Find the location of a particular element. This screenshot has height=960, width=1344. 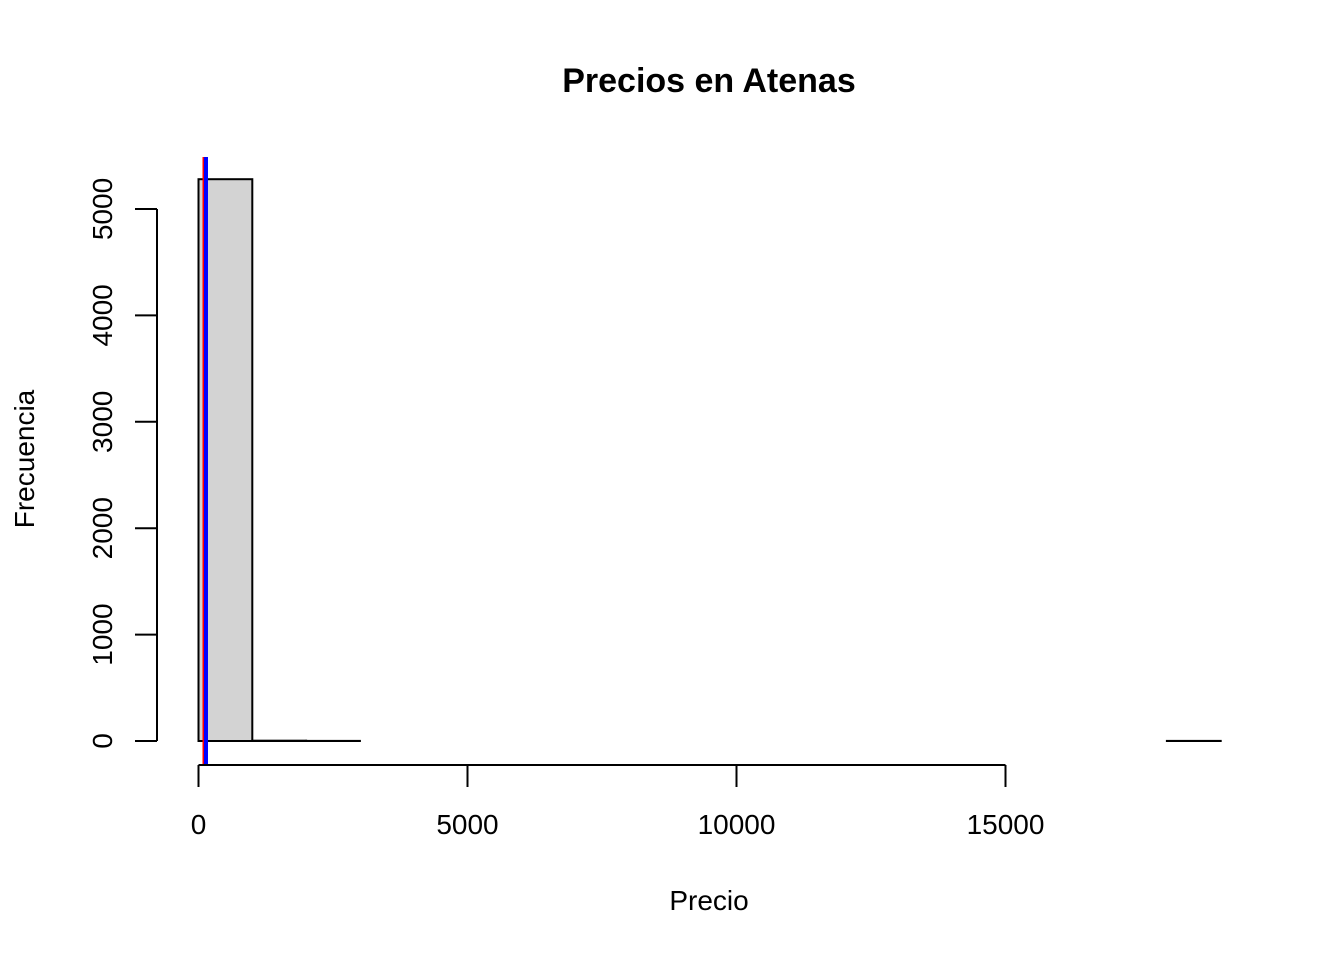

y-tick-label: 1000 is located at coordinates (102, 634).